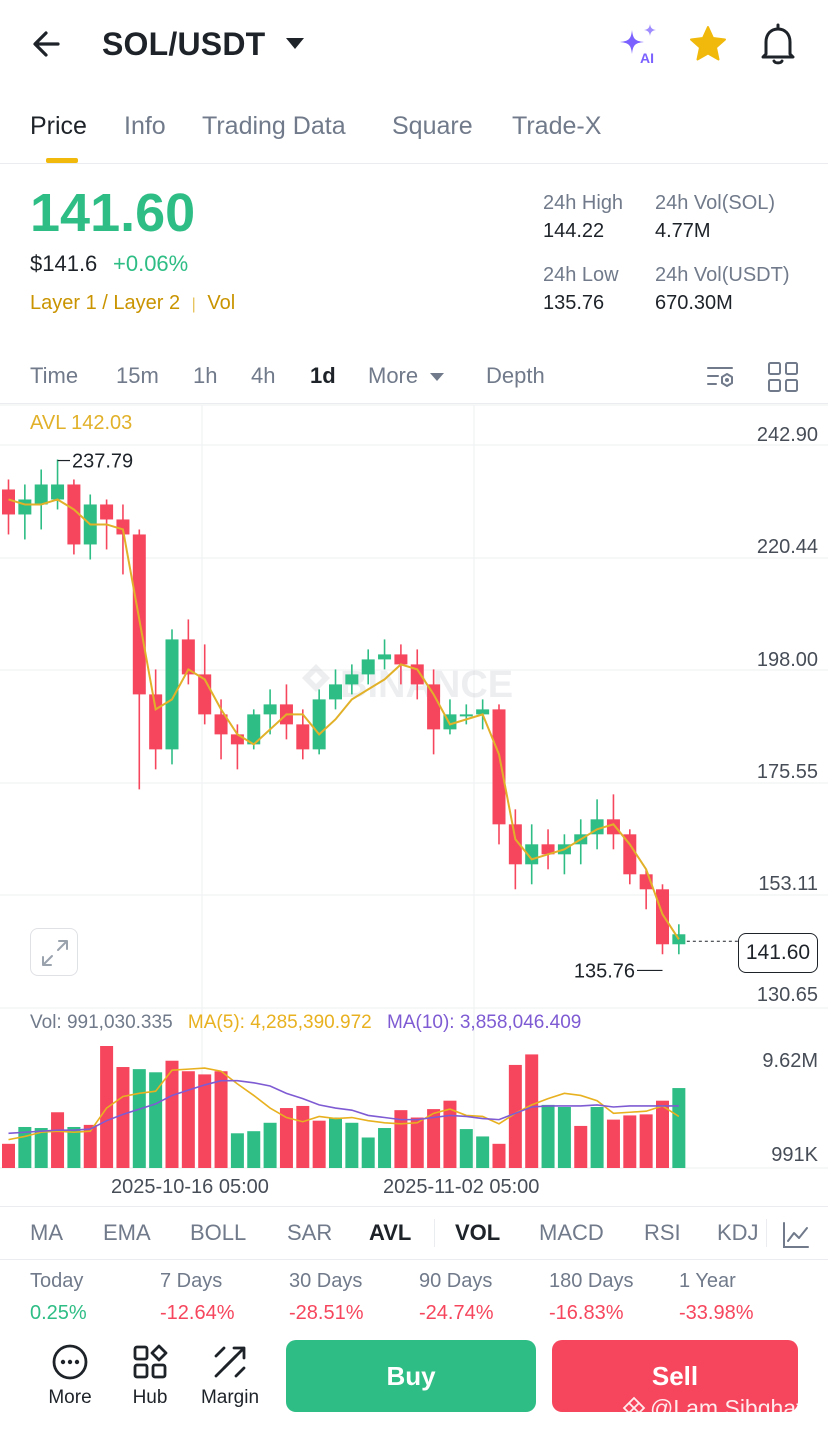 The width and height of the screenshot is (828, 1432). Describe the element at coordinates (456, 1281) in the screenshot. I see `perf-label-90d: 90 Days` at that location.